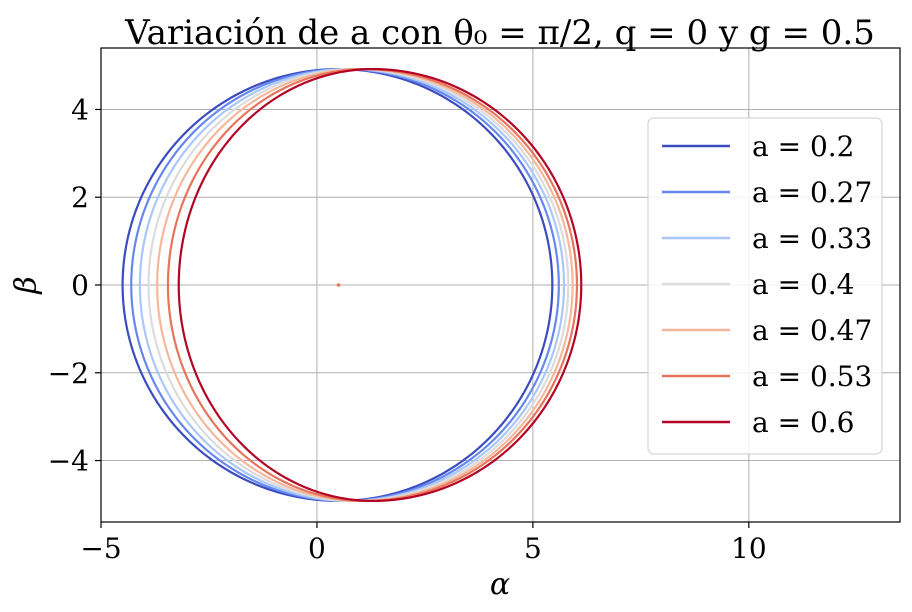  I want to click on y-tick-label: 2, so click(80, 197).